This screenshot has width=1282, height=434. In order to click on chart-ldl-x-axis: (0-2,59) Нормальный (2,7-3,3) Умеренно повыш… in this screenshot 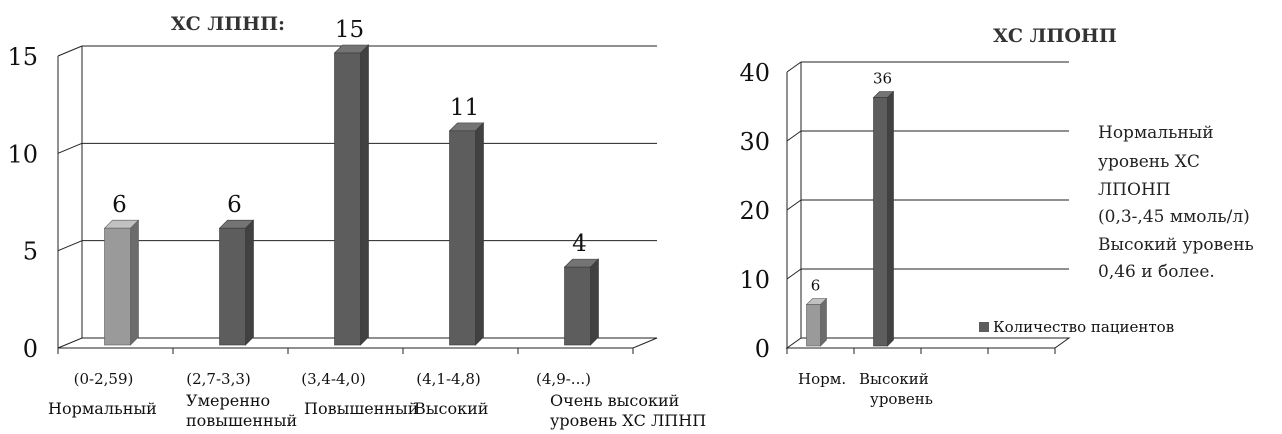, I will do `click(377, 400)`.